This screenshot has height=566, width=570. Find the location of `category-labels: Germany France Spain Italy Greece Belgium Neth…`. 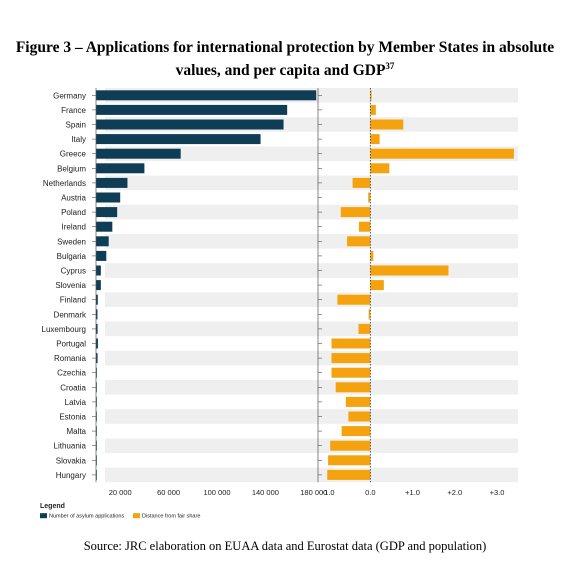

category-labels: Germany France Spain Italy Greece Belgium Neth… is located at coordinates (64, 285).